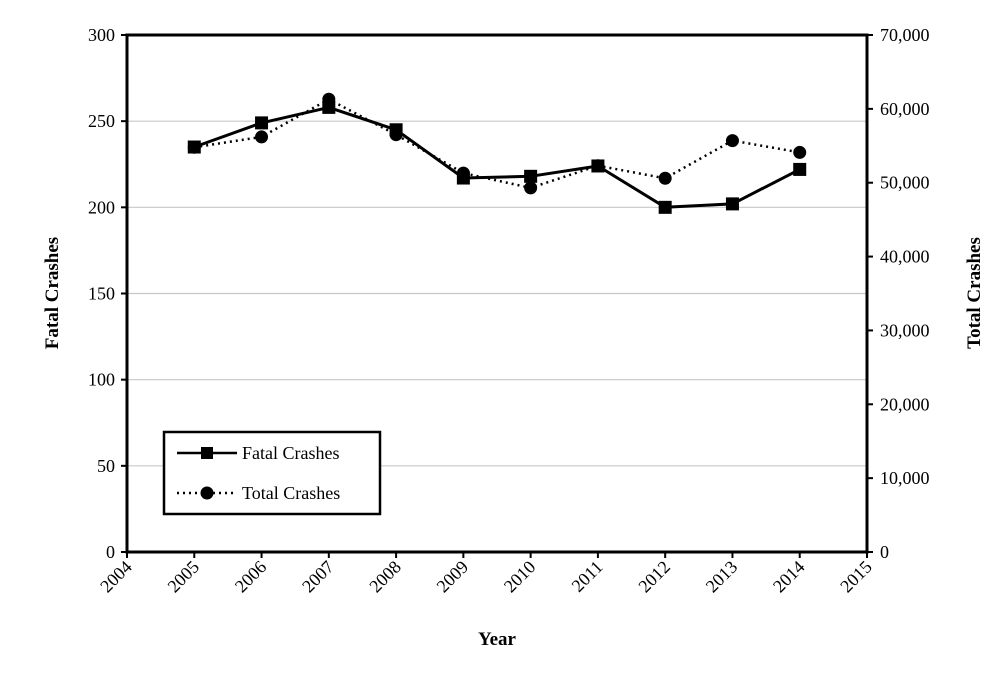 Image resolution: width=1002 pixels, height=677 pixels. What do you see at coordinates (290, 453) in the screenshot?
I see `legend-label-fatal: Fatal Crashes` at bounding box center [290, 453].